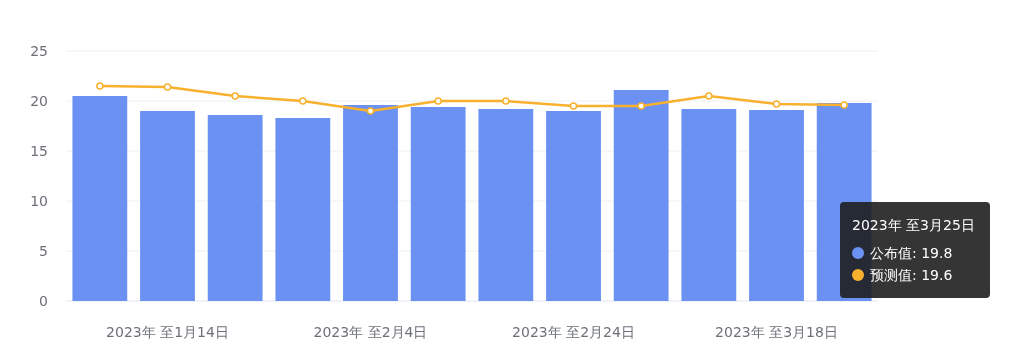 This screenshot has height=353, width=1030. I want to click on y-tick-label: 0, so click(43, 301).